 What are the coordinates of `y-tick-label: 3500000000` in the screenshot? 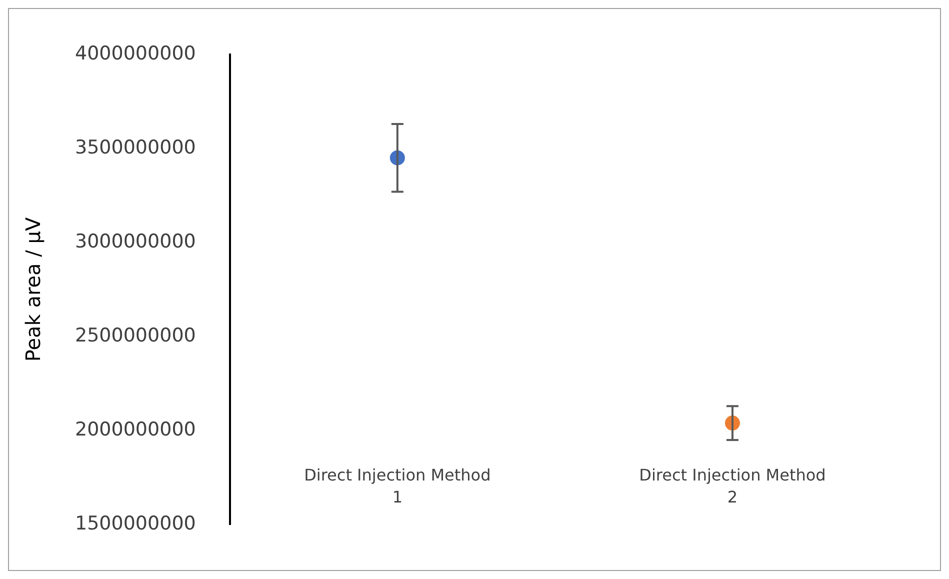 It's located at (135, 147).